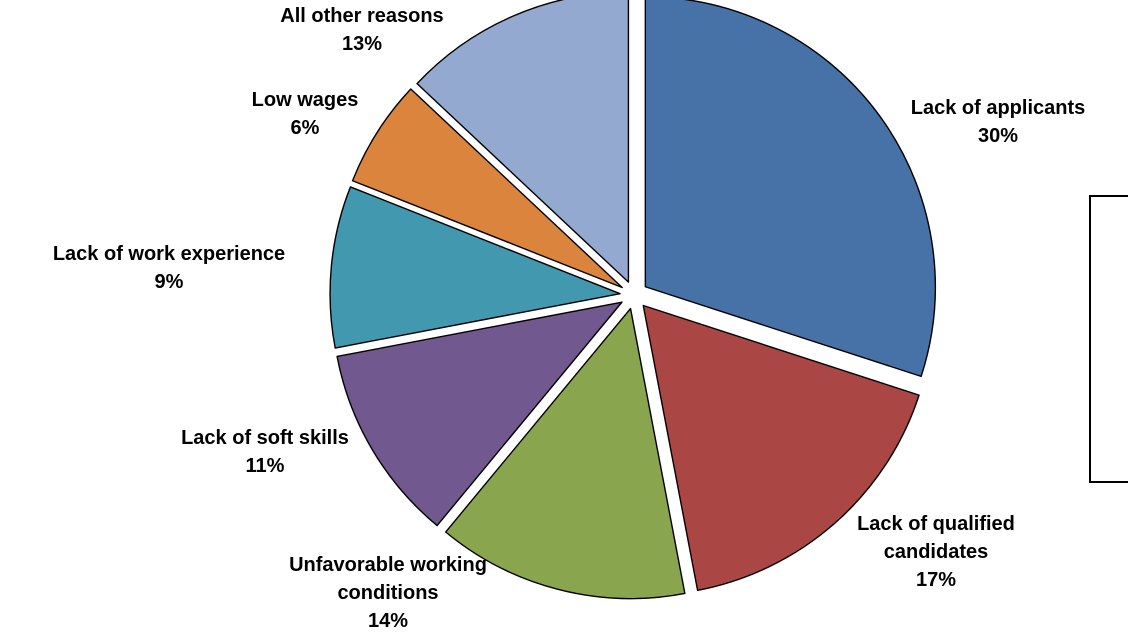 This screenshot has height=637, width=1128. I want to click on slice-unfavorable-working-conditions, so click(565, 453).